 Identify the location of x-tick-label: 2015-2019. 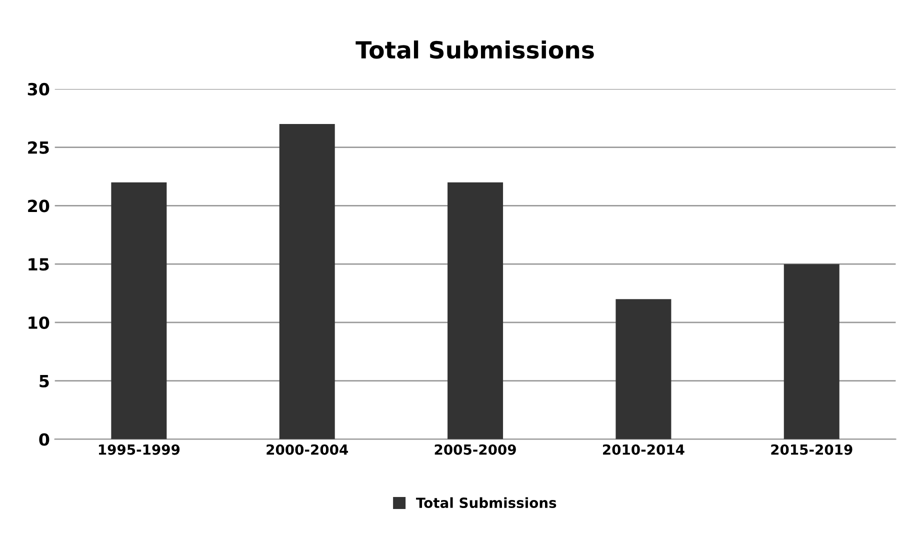
(811, 449).